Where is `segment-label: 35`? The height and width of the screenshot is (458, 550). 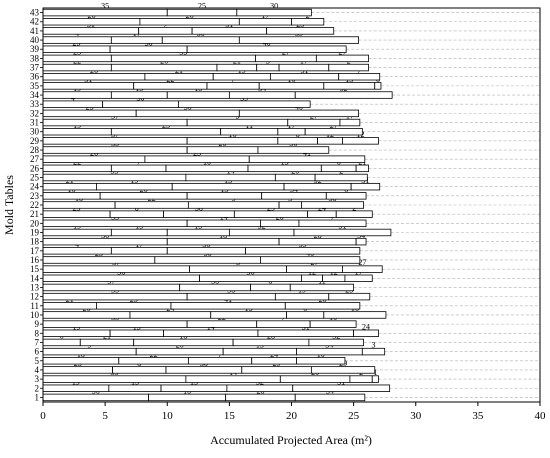 segment-label: 35 is located at coordinates (105, 6).